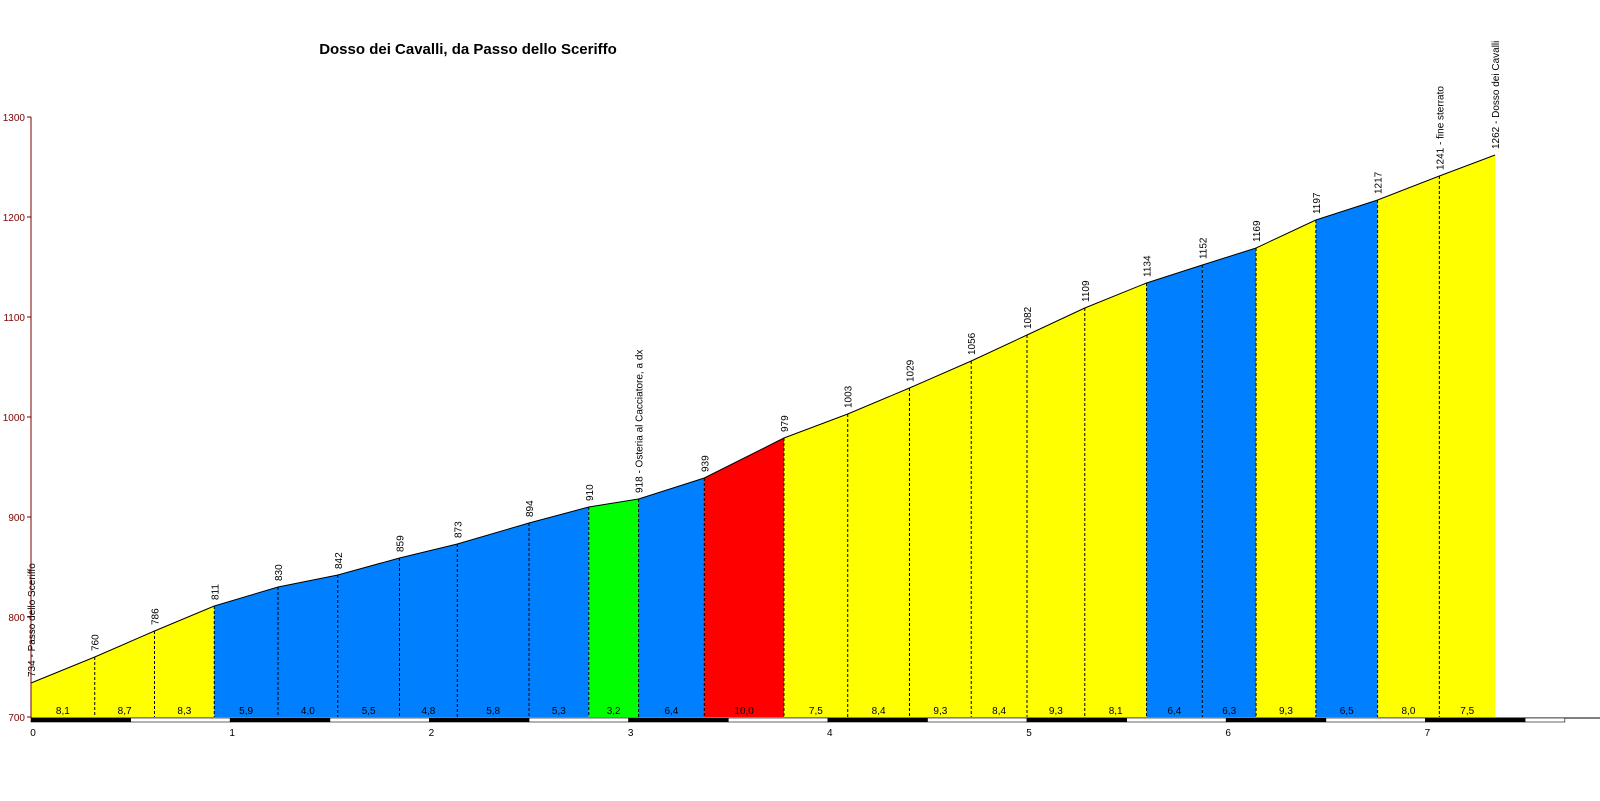 The width and height of the screenshot is (1600, 801). I want to click on altitude-label: 734 - Passo dello Sceriffo, so click(32, 620).